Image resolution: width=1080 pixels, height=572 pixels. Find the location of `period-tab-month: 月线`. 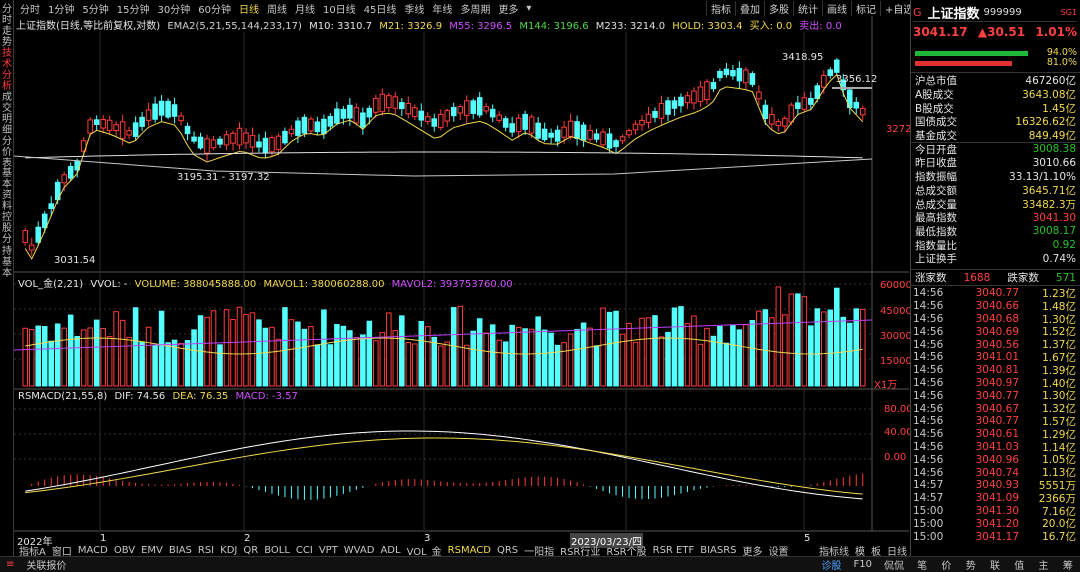

period-tab-month: 月线 is located at coordinates (304, 10).